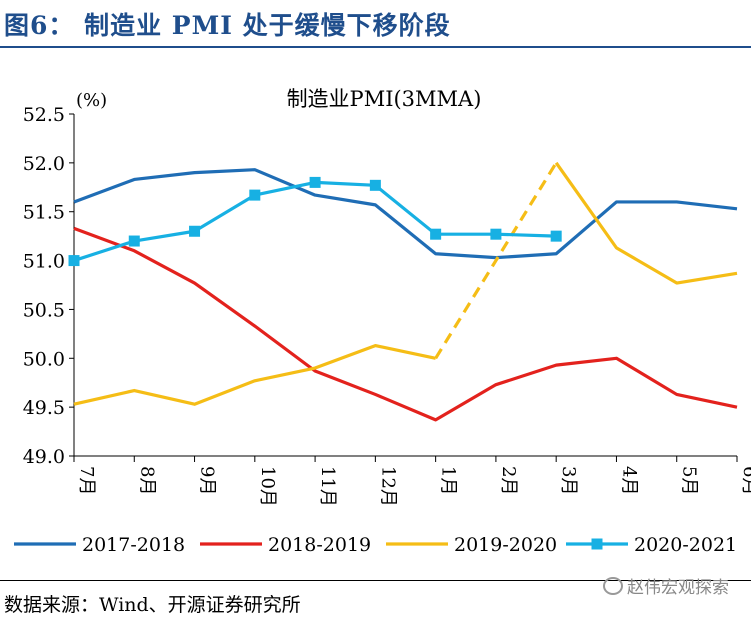  What do you see at coordinates (86, 480) in the screenshot?
I see `x-tick-label: 7月` at bounding box center [86, 480].